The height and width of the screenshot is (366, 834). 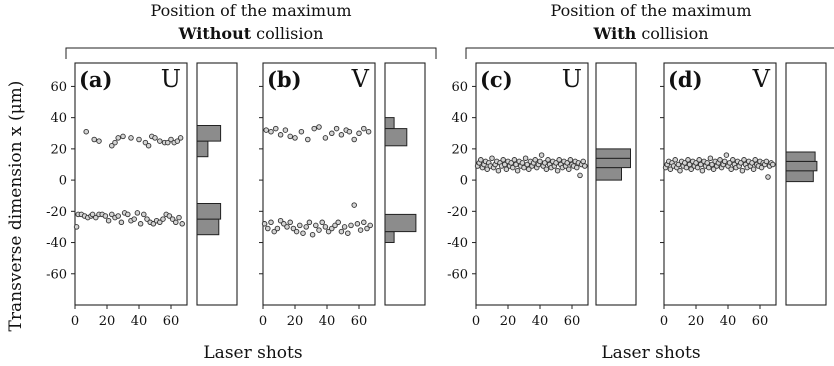 What do you see at coordinates (650, 353) in the screenshot?
I see `x-axis-label-right: Laser shots` at bounding box center [650, 353].